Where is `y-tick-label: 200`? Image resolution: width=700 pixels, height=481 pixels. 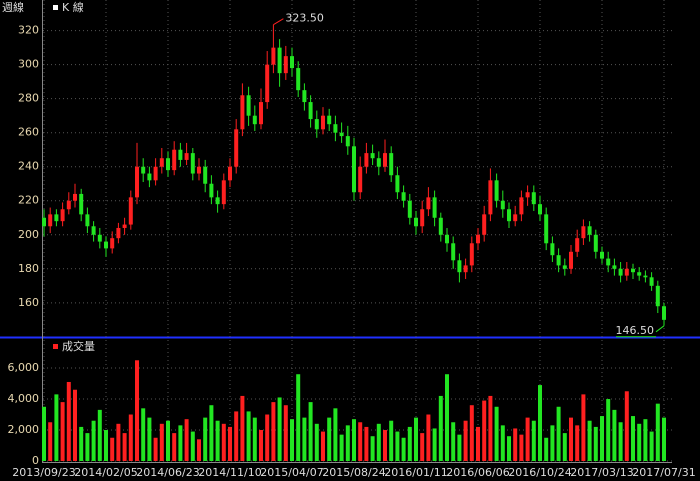
y-tick-label: 200 is located at coordinates (28, 234).